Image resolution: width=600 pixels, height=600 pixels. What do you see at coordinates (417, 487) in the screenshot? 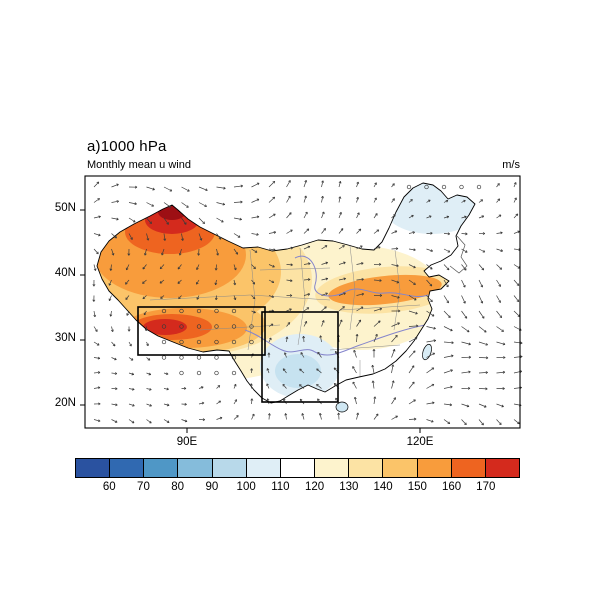
I see `colorbar-tick-label: 150` at bounding box center [417, 487].